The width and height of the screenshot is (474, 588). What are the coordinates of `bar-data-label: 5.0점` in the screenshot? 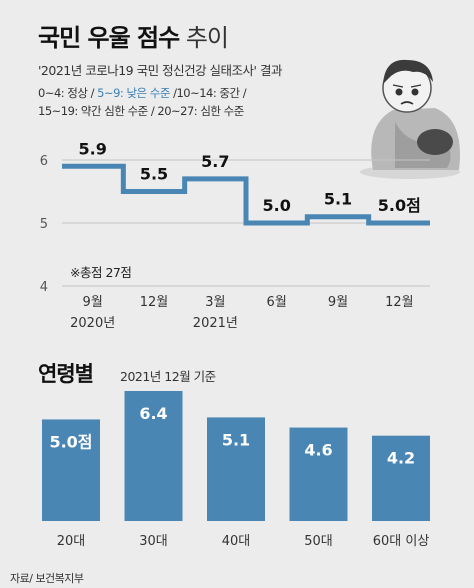 It's located at (70, 441).